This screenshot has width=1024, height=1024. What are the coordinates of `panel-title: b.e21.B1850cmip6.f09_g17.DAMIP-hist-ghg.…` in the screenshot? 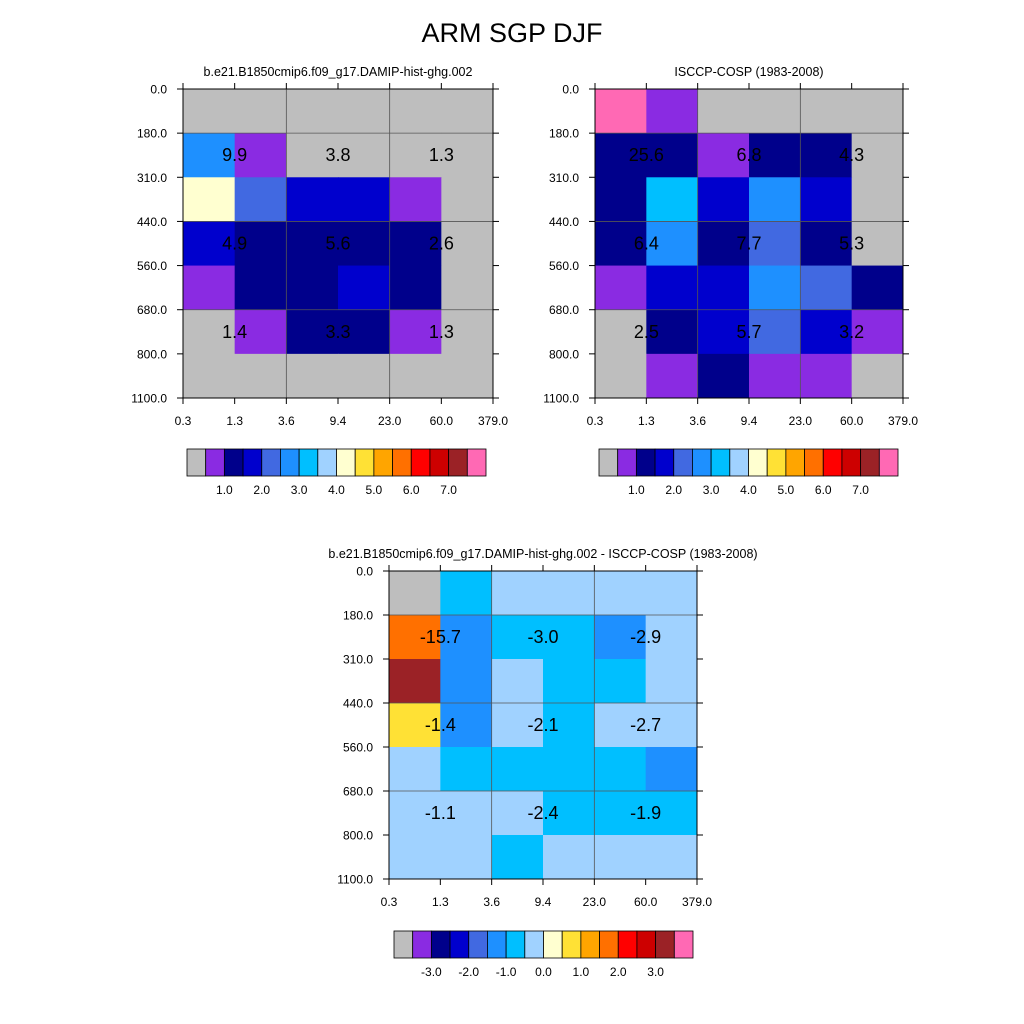 It's located at (542, 554).